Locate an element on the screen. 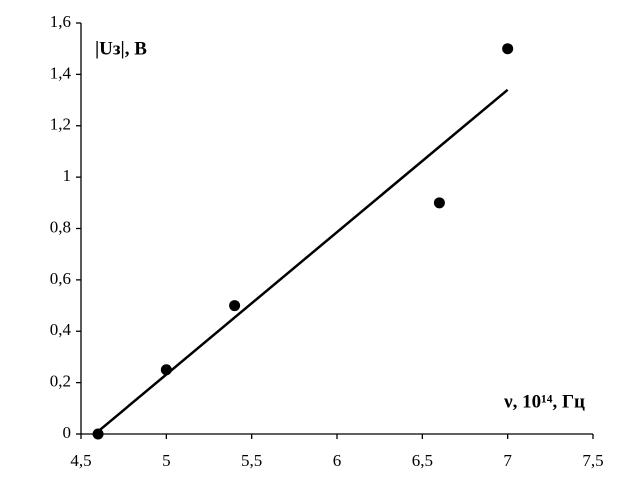 This screenshot has height=497, width=635. x-tick-label: 5 is located at coordinates (166, 460).